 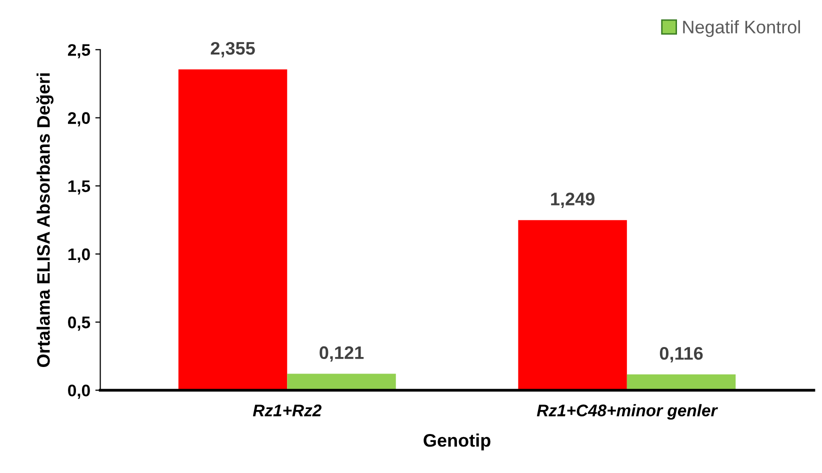 What do you see at coordinates (627, 412) in the screenshot?
I see `x-tick-label: Rz1+C48+minor genler` at bounding box center [627, 412].